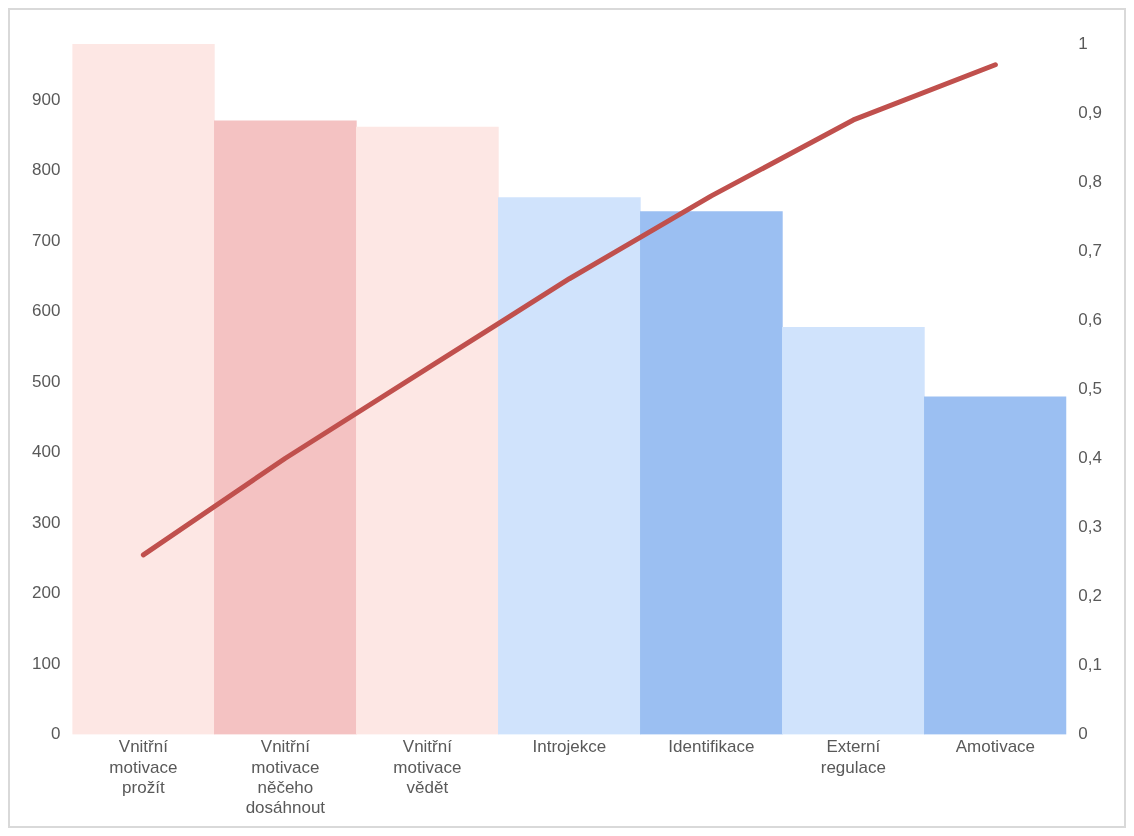  What do you see at coordinates (1083, 43) in the screenshot?
I see `y2-tick-label: 1` at bounding box center [1083, 43].